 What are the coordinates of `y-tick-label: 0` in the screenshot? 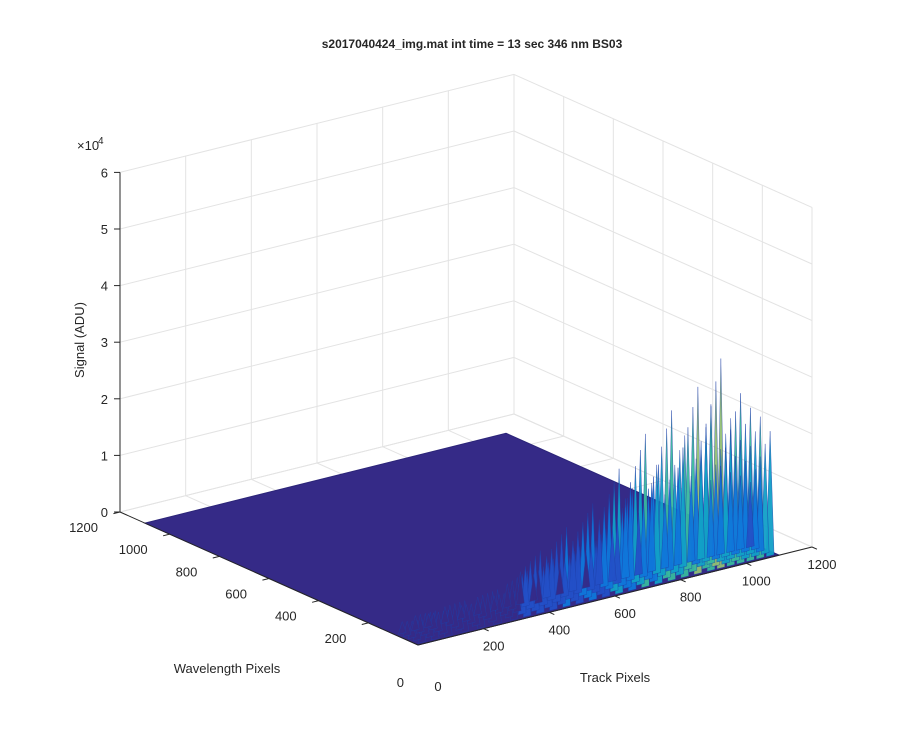 It's located at (400, 682).